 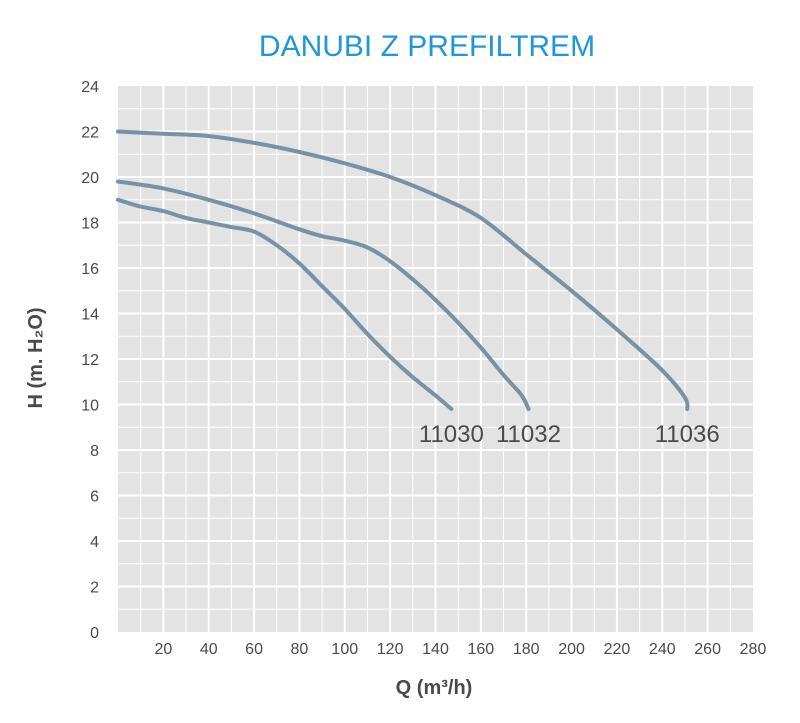 I want to click on y-tick-label: 4, so click(x=94, y=542).